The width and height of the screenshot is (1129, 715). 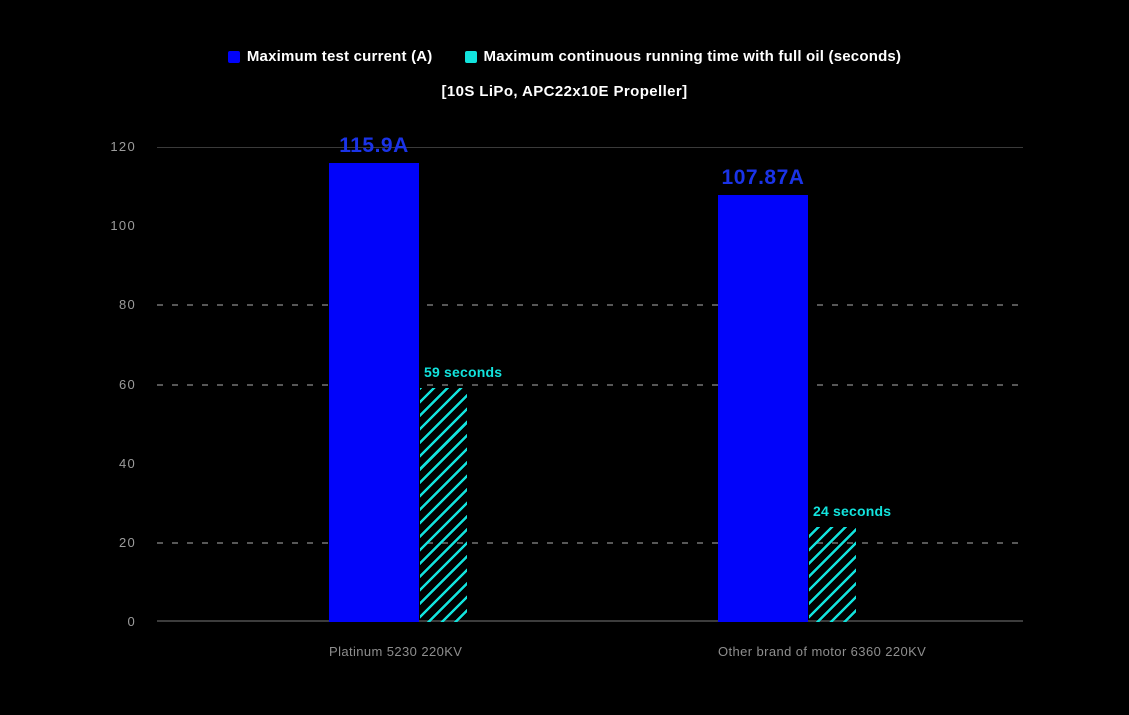 I want to click on legend-label-max-current: Maximum test current (A), so click(x=339, y=56).